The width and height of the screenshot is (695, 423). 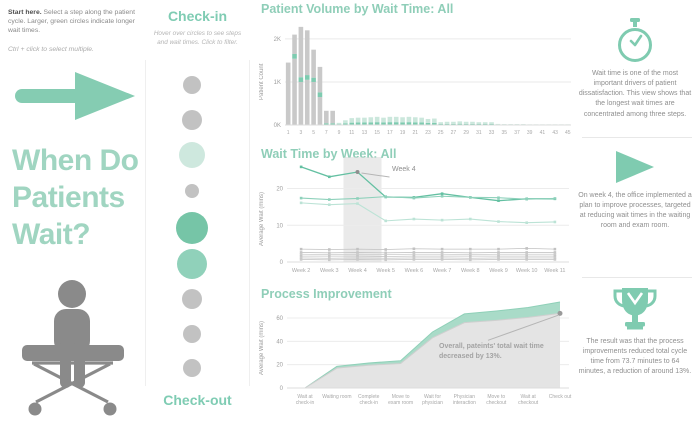 I want to click on area-total-wait-after, so click(x=432, y=350).